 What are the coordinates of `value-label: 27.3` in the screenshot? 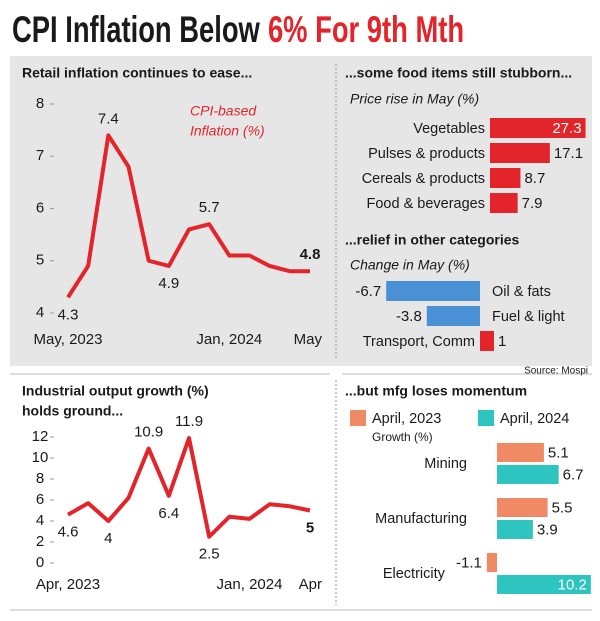 It's located at (566, 128).